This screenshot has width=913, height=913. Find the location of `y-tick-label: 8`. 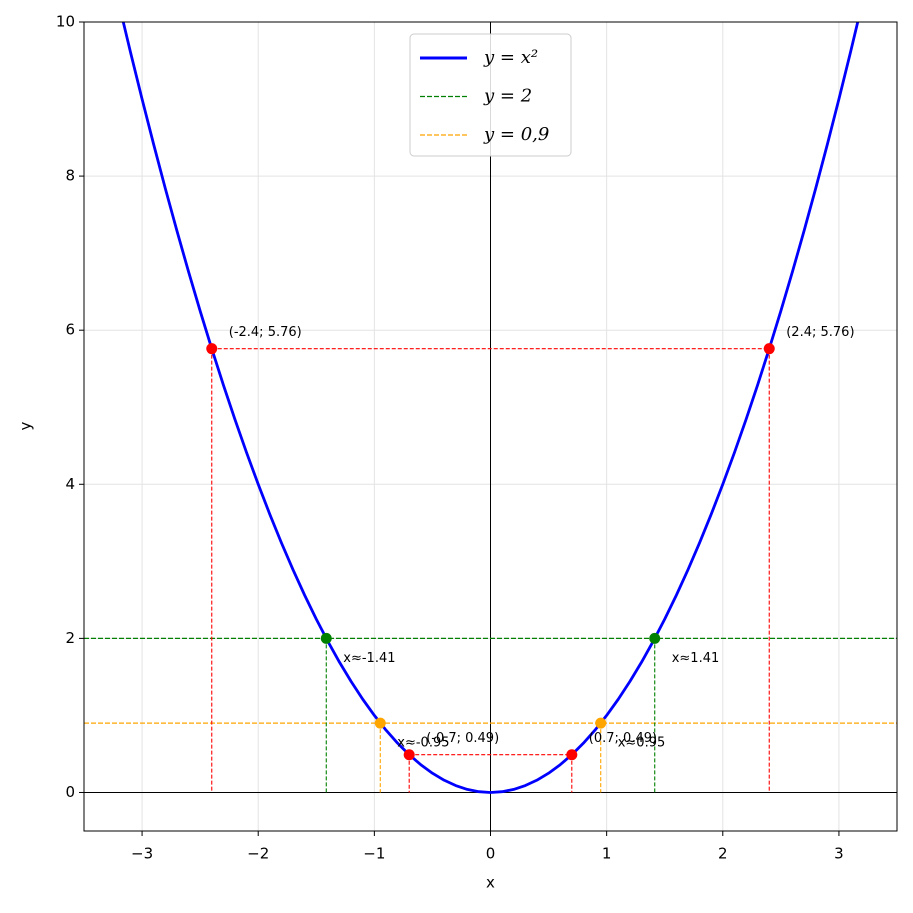

y-tick-label: 8 is located at coordinates (70, 176).